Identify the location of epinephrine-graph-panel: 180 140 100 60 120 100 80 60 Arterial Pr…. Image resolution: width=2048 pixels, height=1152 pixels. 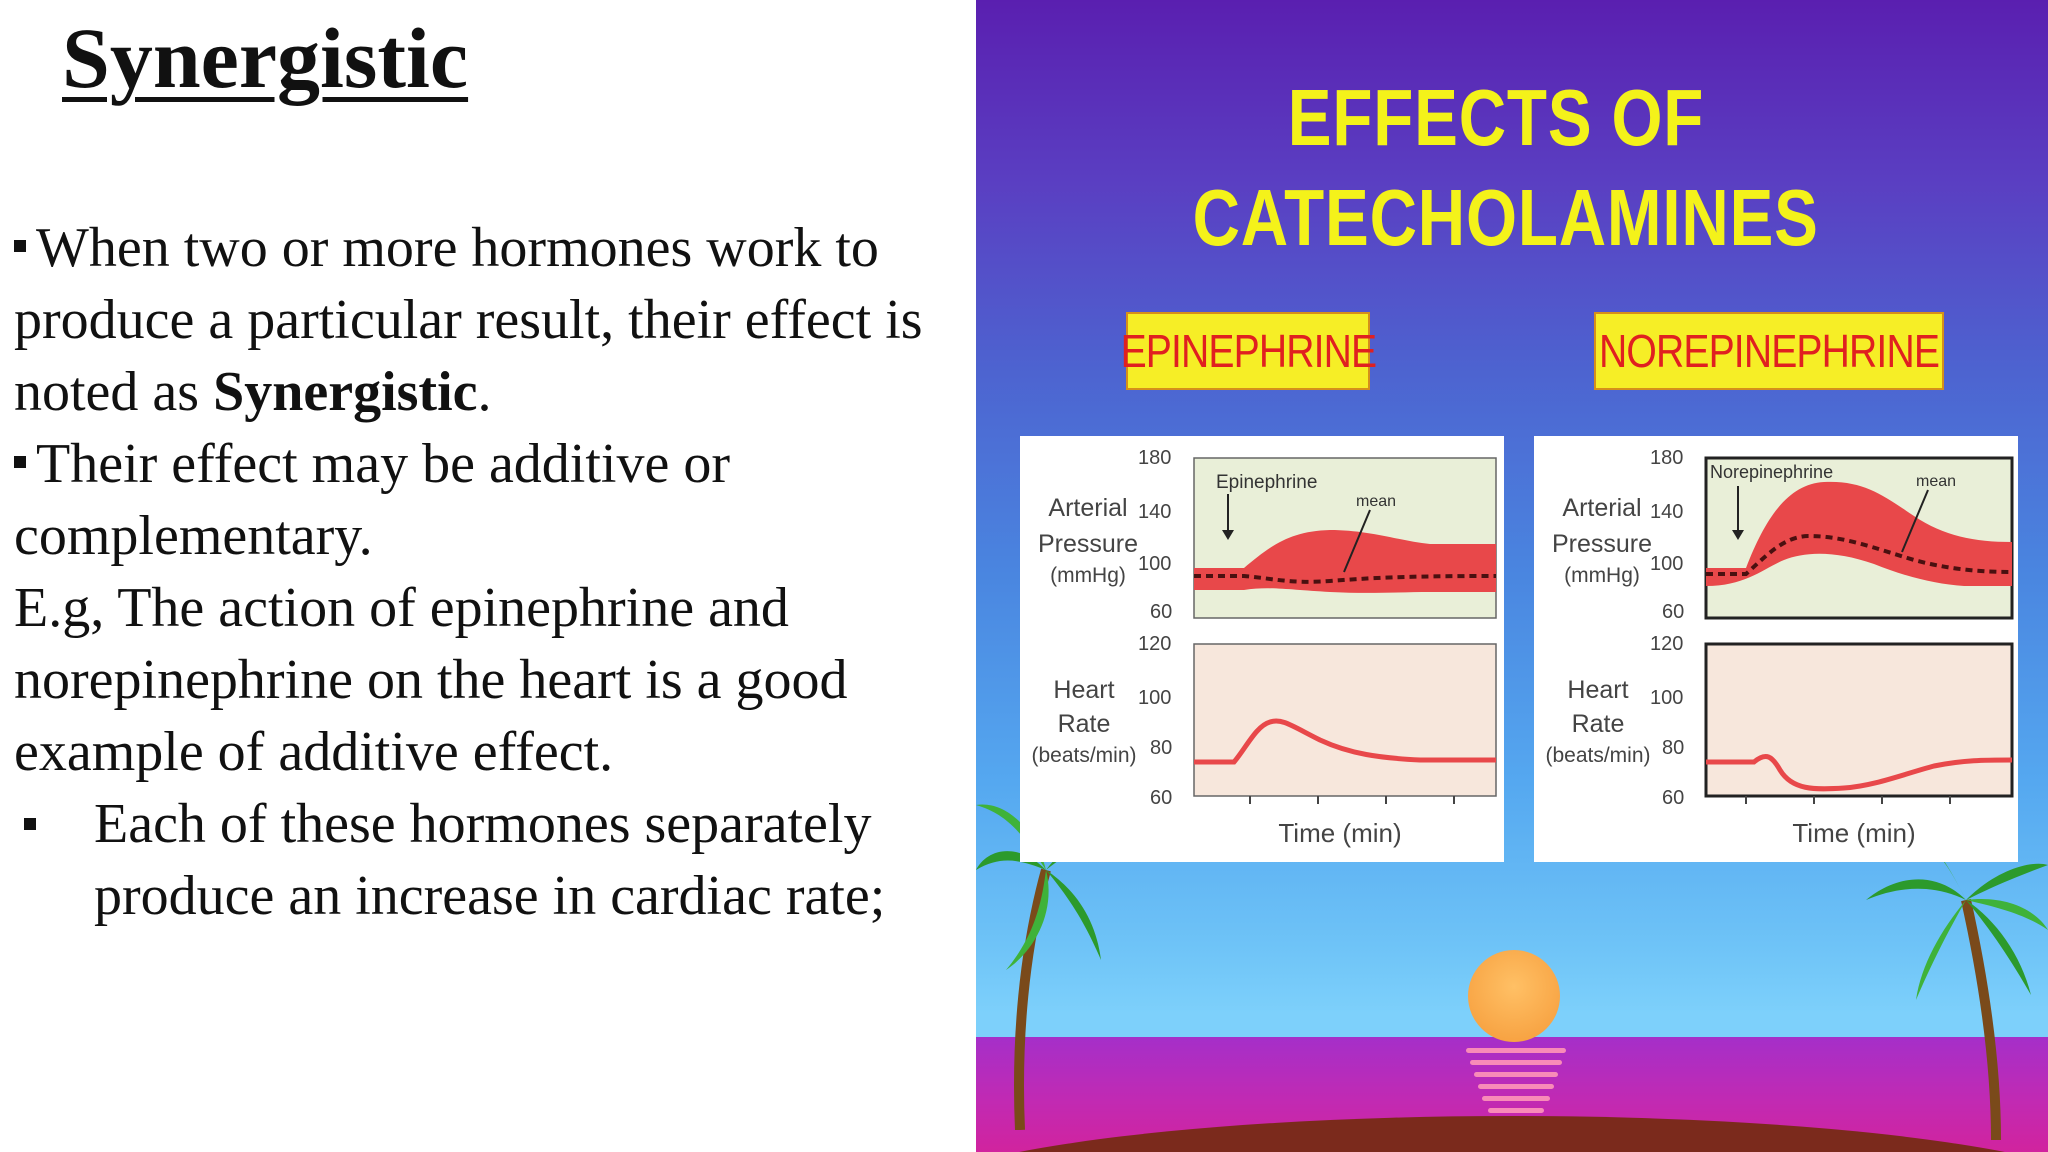
(1262, 649).